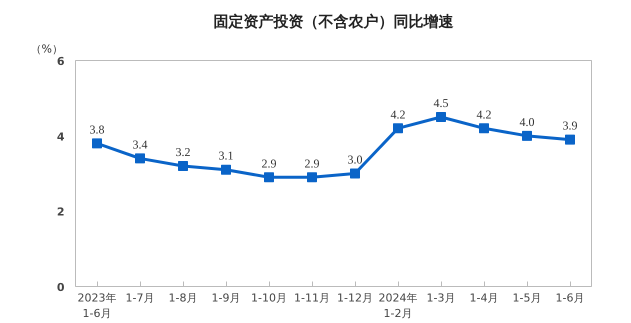  What do you see at coordinates (527, 121) in the screenshot?
I see `data-label: 4.0` at bounding box center [527, 121].